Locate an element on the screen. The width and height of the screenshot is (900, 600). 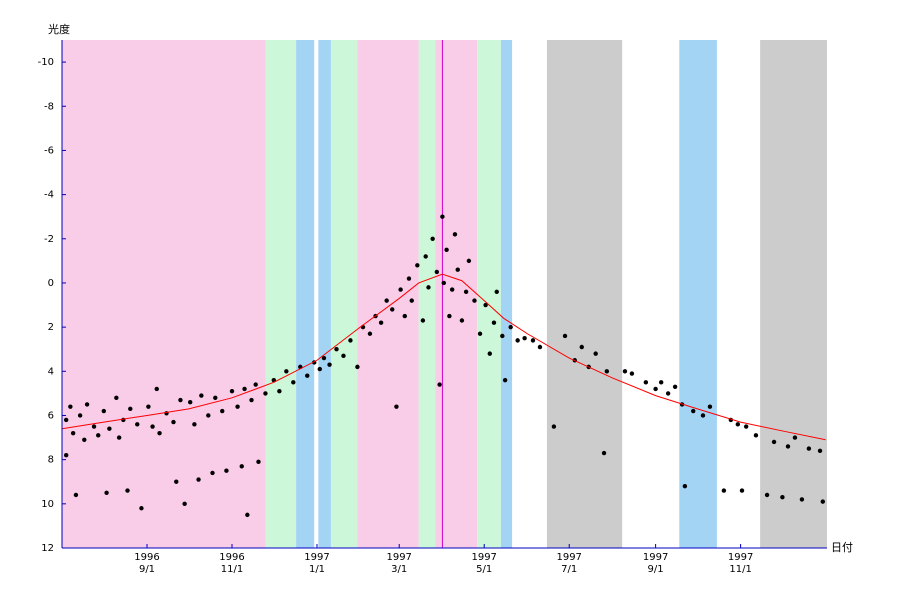
y-tick-label: 2 is located at coordinates (51, 327).